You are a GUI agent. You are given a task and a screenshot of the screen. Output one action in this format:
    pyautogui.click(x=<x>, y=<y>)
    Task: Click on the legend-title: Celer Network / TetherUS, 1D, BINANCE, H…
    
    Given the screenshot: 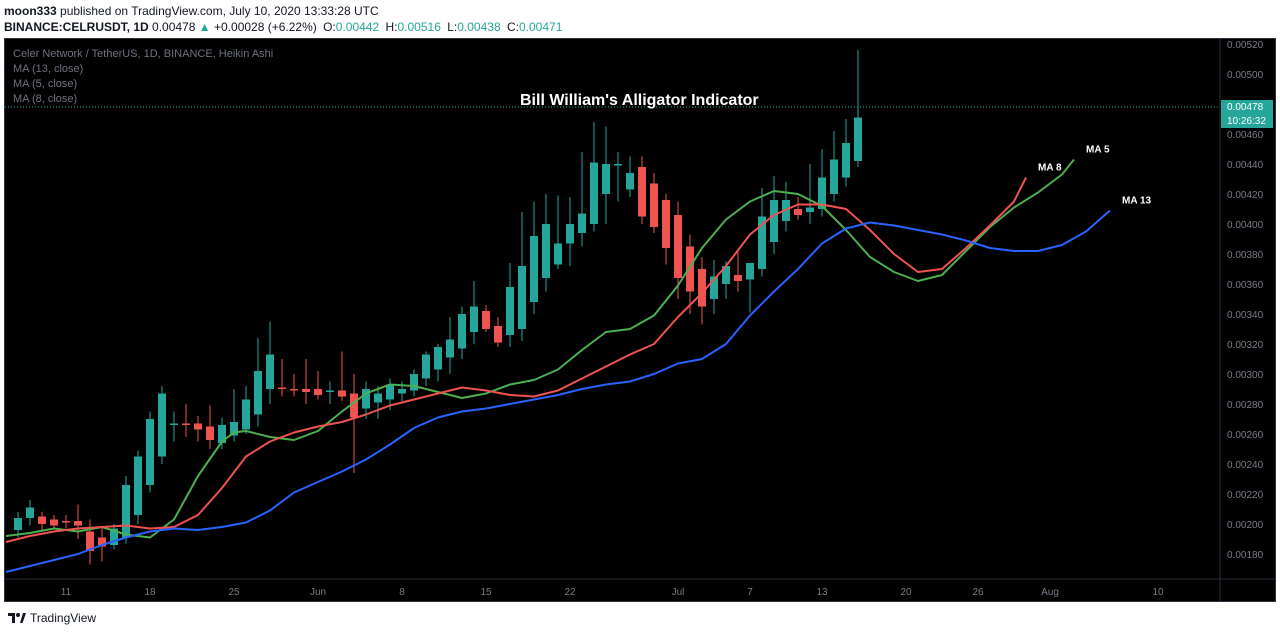 What is the action you would take?
    pyautogui.click(x=143, y=54)
    